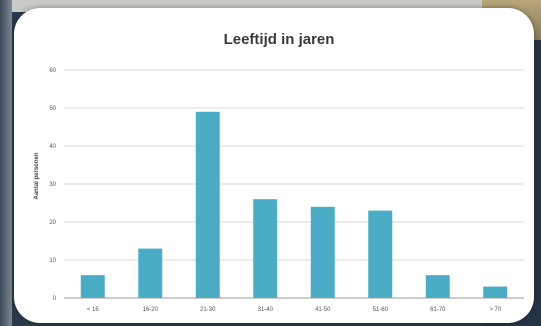 The width and height of the screenshot is (541, 326). What do you see at coordinates (208, 310) in the screenshot?
I see `x-tick-label: 21-30` at bounding box center [208, 310].